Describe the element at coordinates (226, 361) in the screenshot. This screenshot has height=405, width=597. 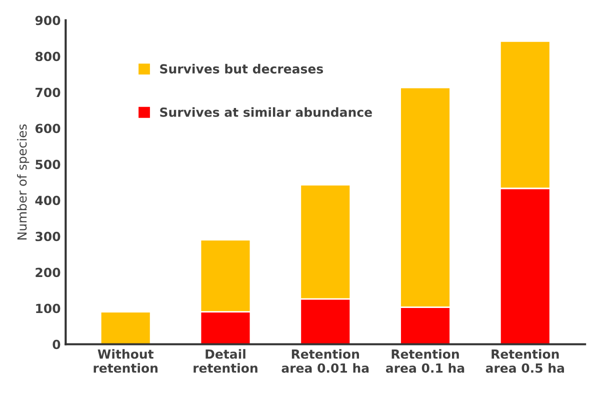
I see `x-tick-label: Detail retention` at that location.